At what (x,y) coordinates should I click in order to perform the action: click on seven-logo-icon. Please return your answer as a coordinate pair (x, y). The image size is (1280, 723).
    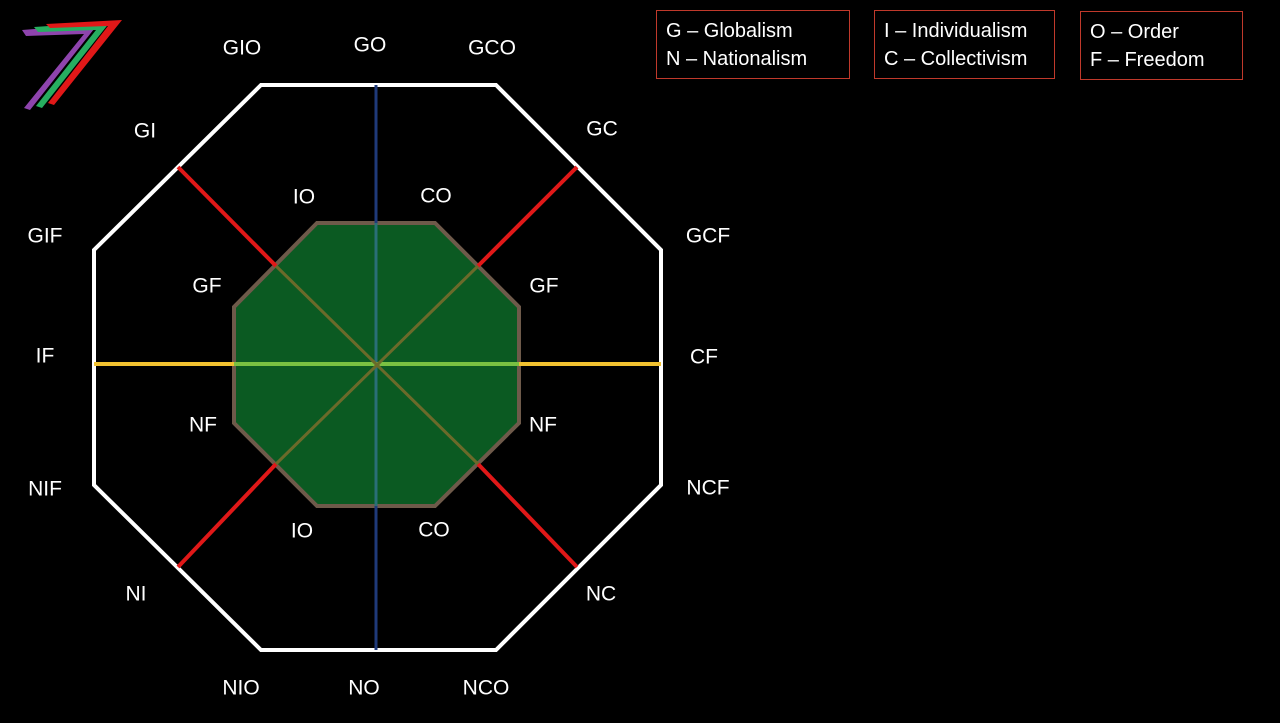
    Looking at the image, I should click on (72, 65).